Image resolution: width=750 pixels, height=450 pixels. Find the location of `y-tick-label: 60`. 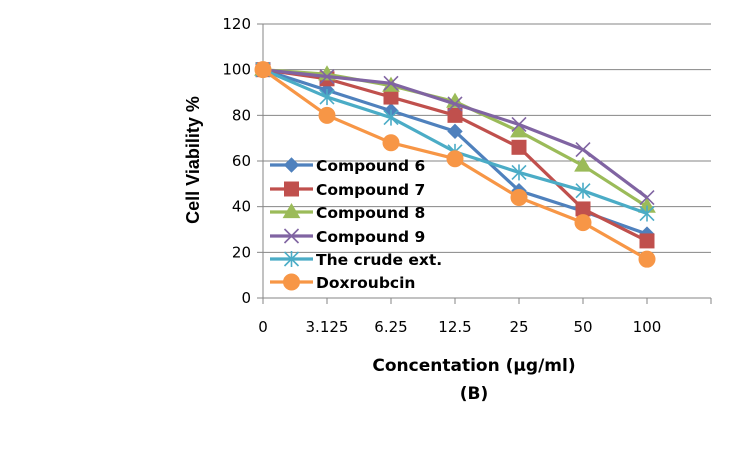

y-tick-label: 60 is located at coordinates (241, 161).